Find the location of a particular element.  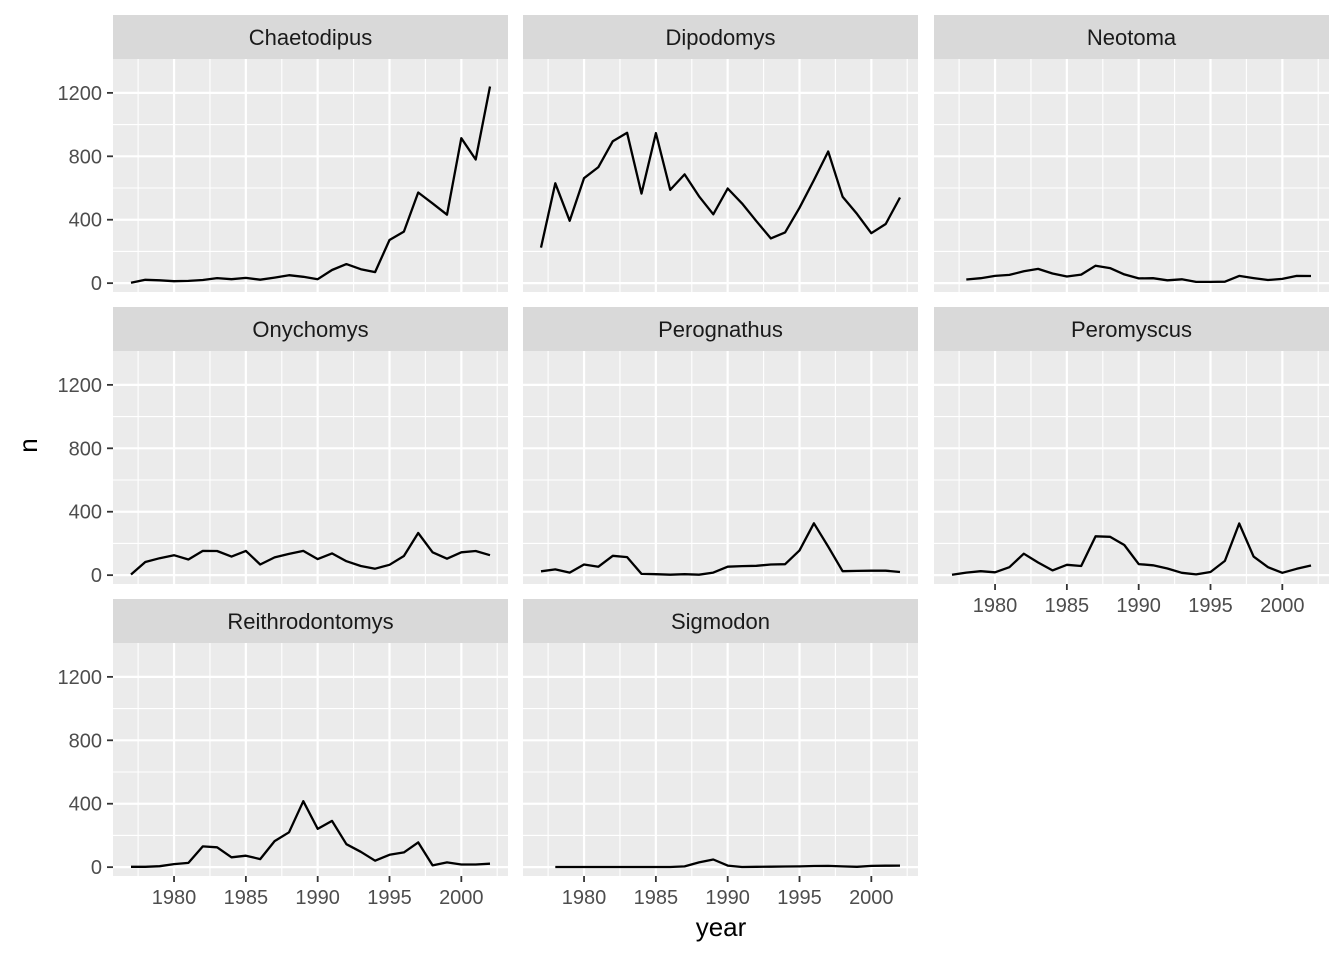

facet-label: Neotoma is located at coordinates (1132, 37).